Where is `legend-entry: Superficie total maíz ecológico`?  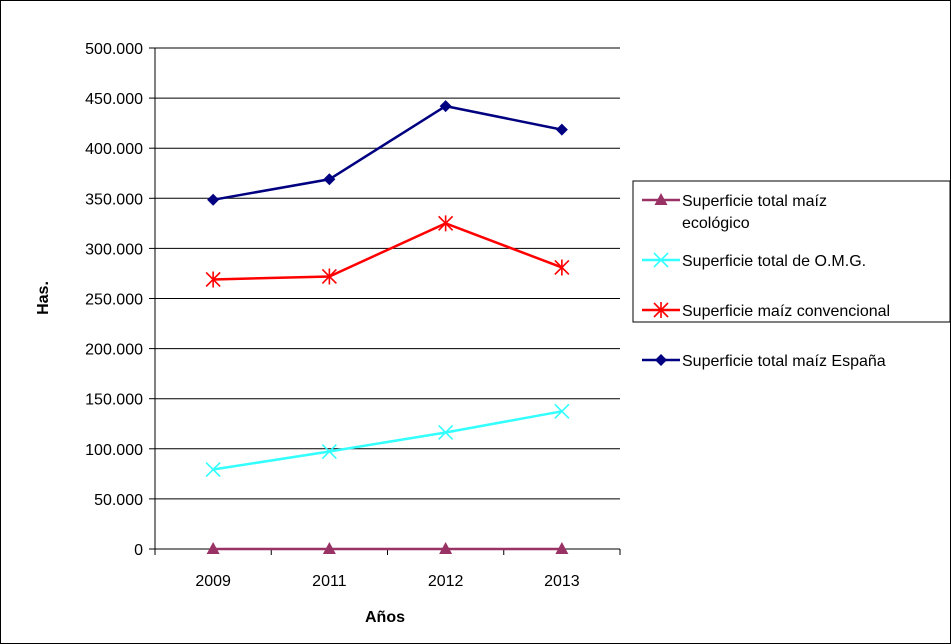 legend-entry: Superficie total maíz ecológico is located at coordinates (734, 212).